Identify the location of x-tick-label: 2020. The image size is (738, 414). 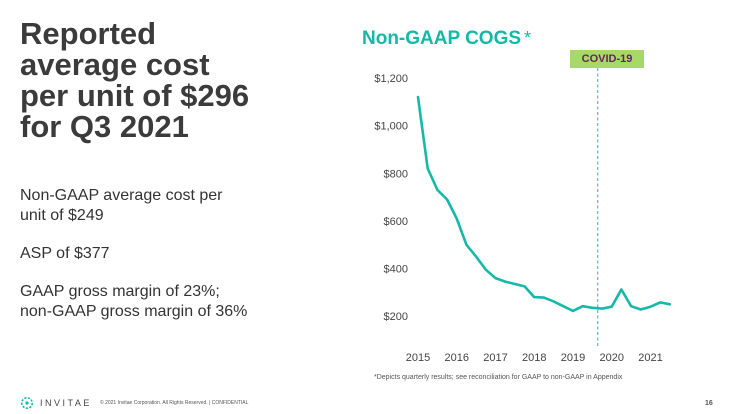
(612, 358).